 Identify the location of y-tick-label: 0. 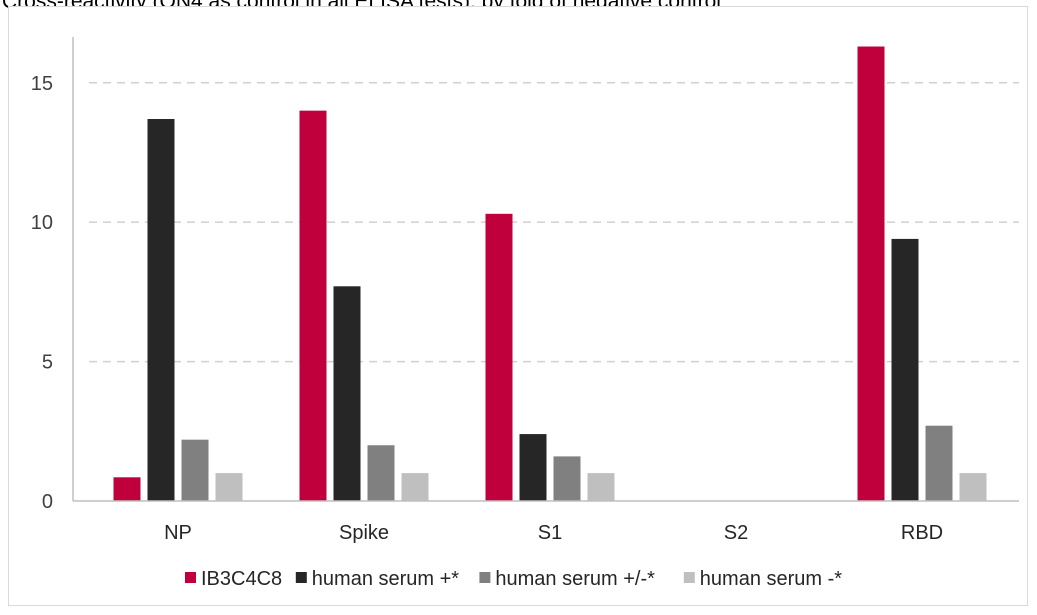
(47, 502).